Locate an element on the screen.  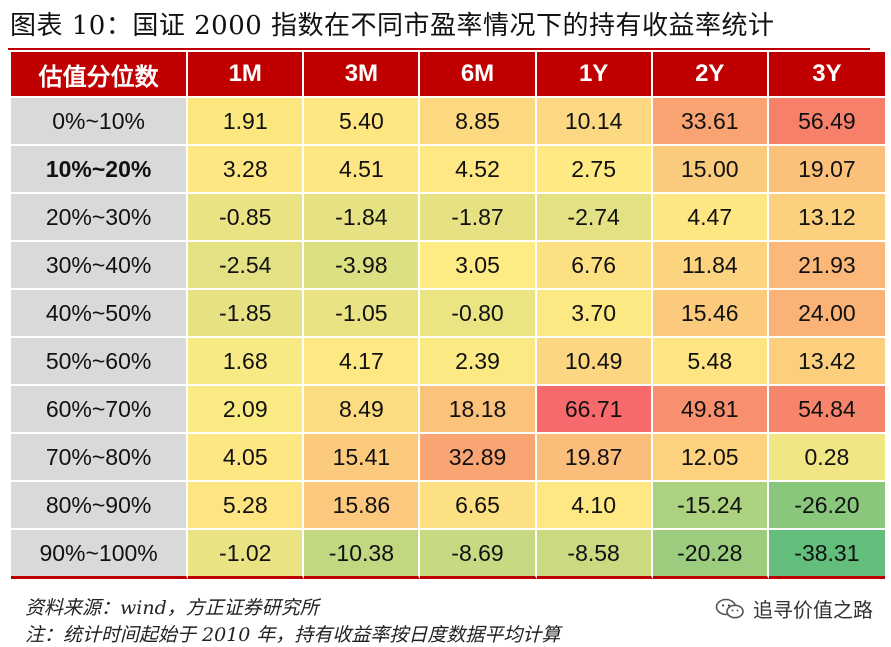
header-3m: 3M is located at coordinates (362, 74).